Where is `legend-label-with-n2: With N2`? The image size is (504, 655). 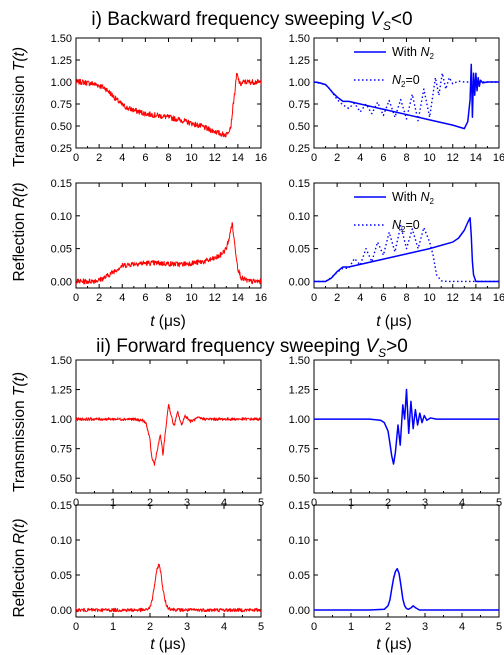
legend-label-with-n2: With N2 is located at coordinates (413, 198).